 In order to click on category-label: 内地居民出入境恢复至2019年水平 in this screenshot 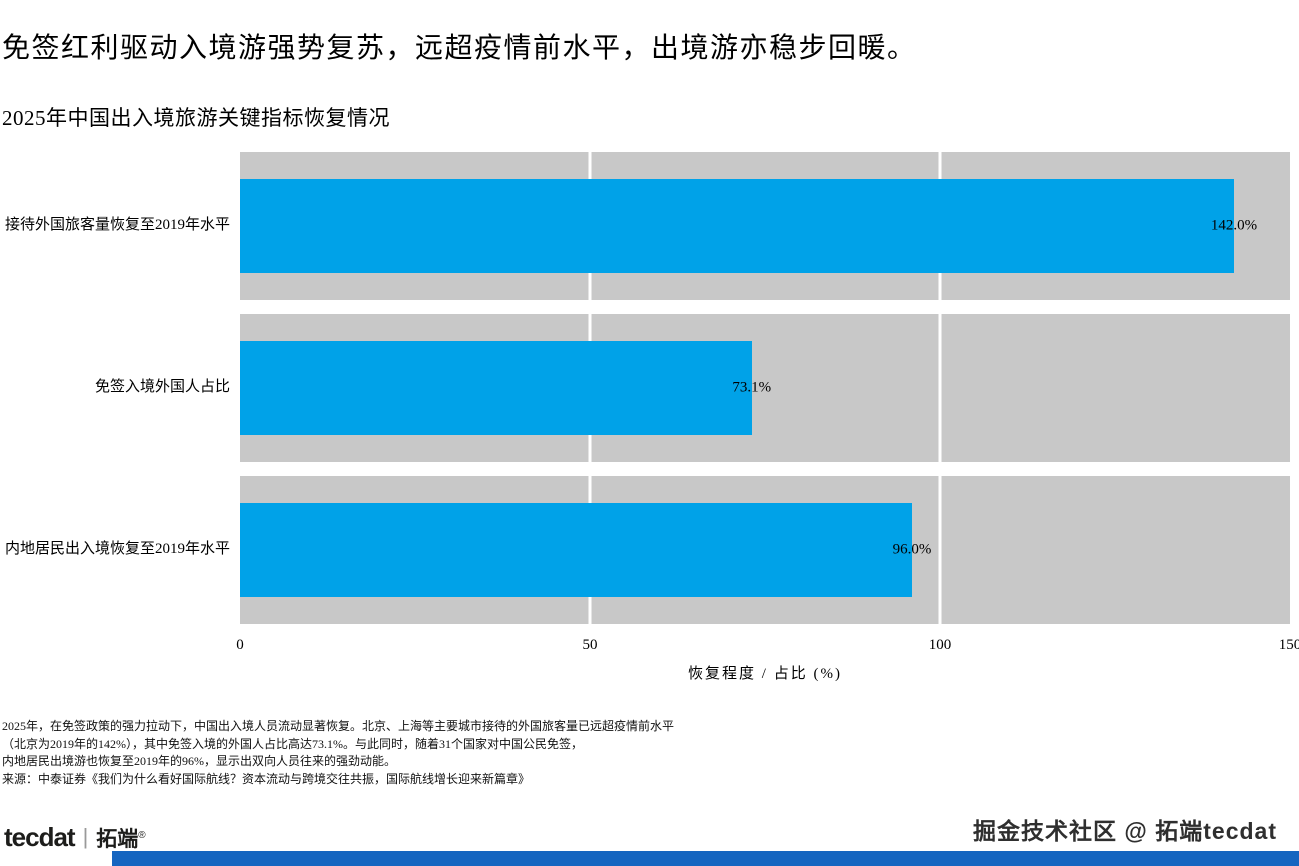, I will do `click(117, 549)`.